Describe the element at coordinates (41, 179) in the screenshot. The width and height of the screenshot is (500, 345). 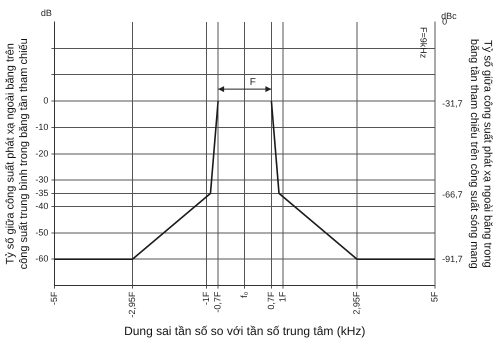
I see `y-tick-label: -30` at that location.